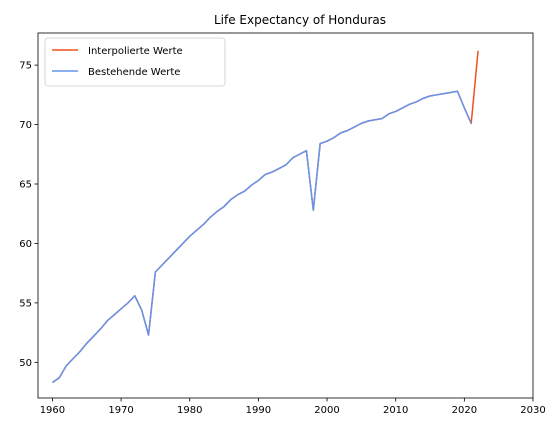  Describe the element at coordinates (25, 244) in the screenshot. I see `y-tick-label: 60` at that location.